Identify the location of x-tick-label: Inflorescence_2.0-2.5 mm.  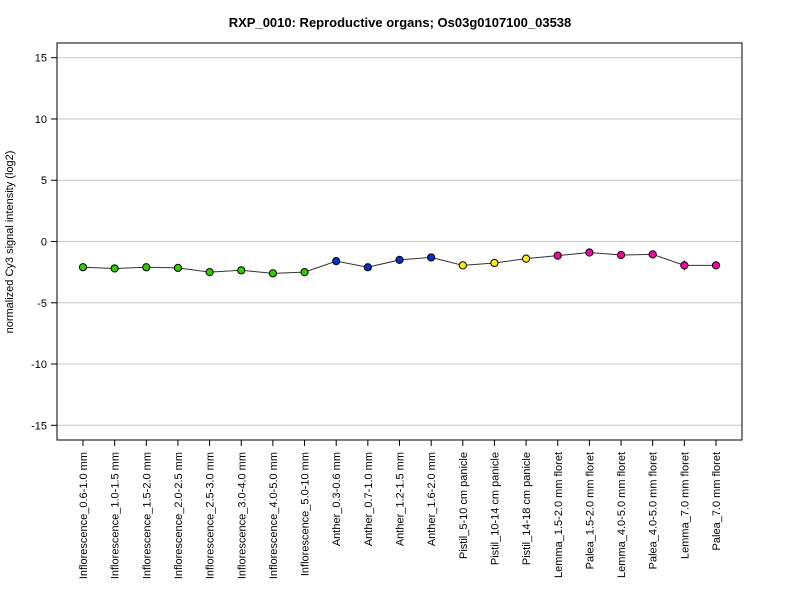
(179, 515).